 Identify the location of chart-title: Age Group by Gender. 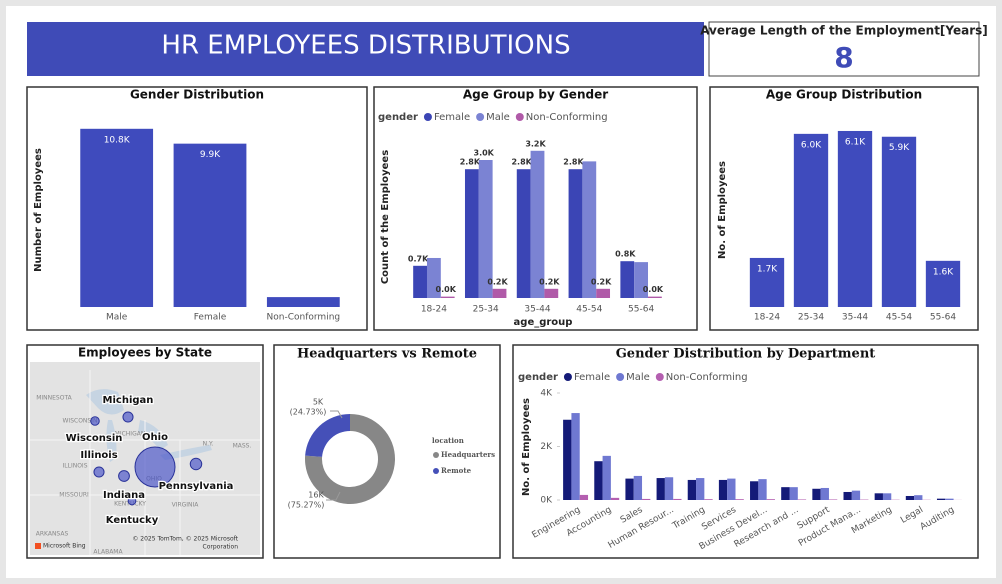
(535, 95).